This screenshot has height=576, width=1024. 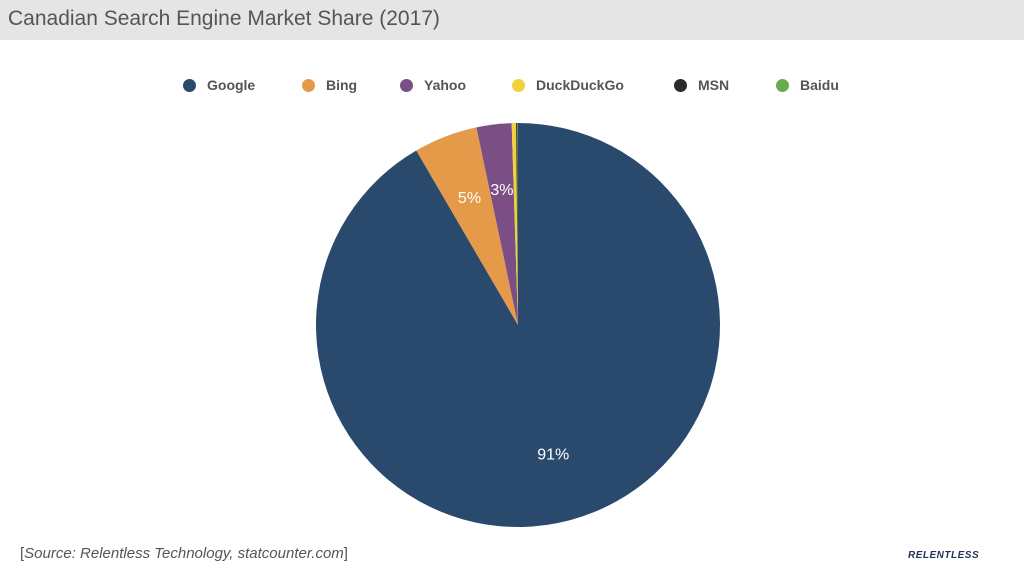 What do you see at coordinates (944, 555) in the screenshot?
I see `relentless-logo: RELENTLESS` at bounding box center [944, 555].